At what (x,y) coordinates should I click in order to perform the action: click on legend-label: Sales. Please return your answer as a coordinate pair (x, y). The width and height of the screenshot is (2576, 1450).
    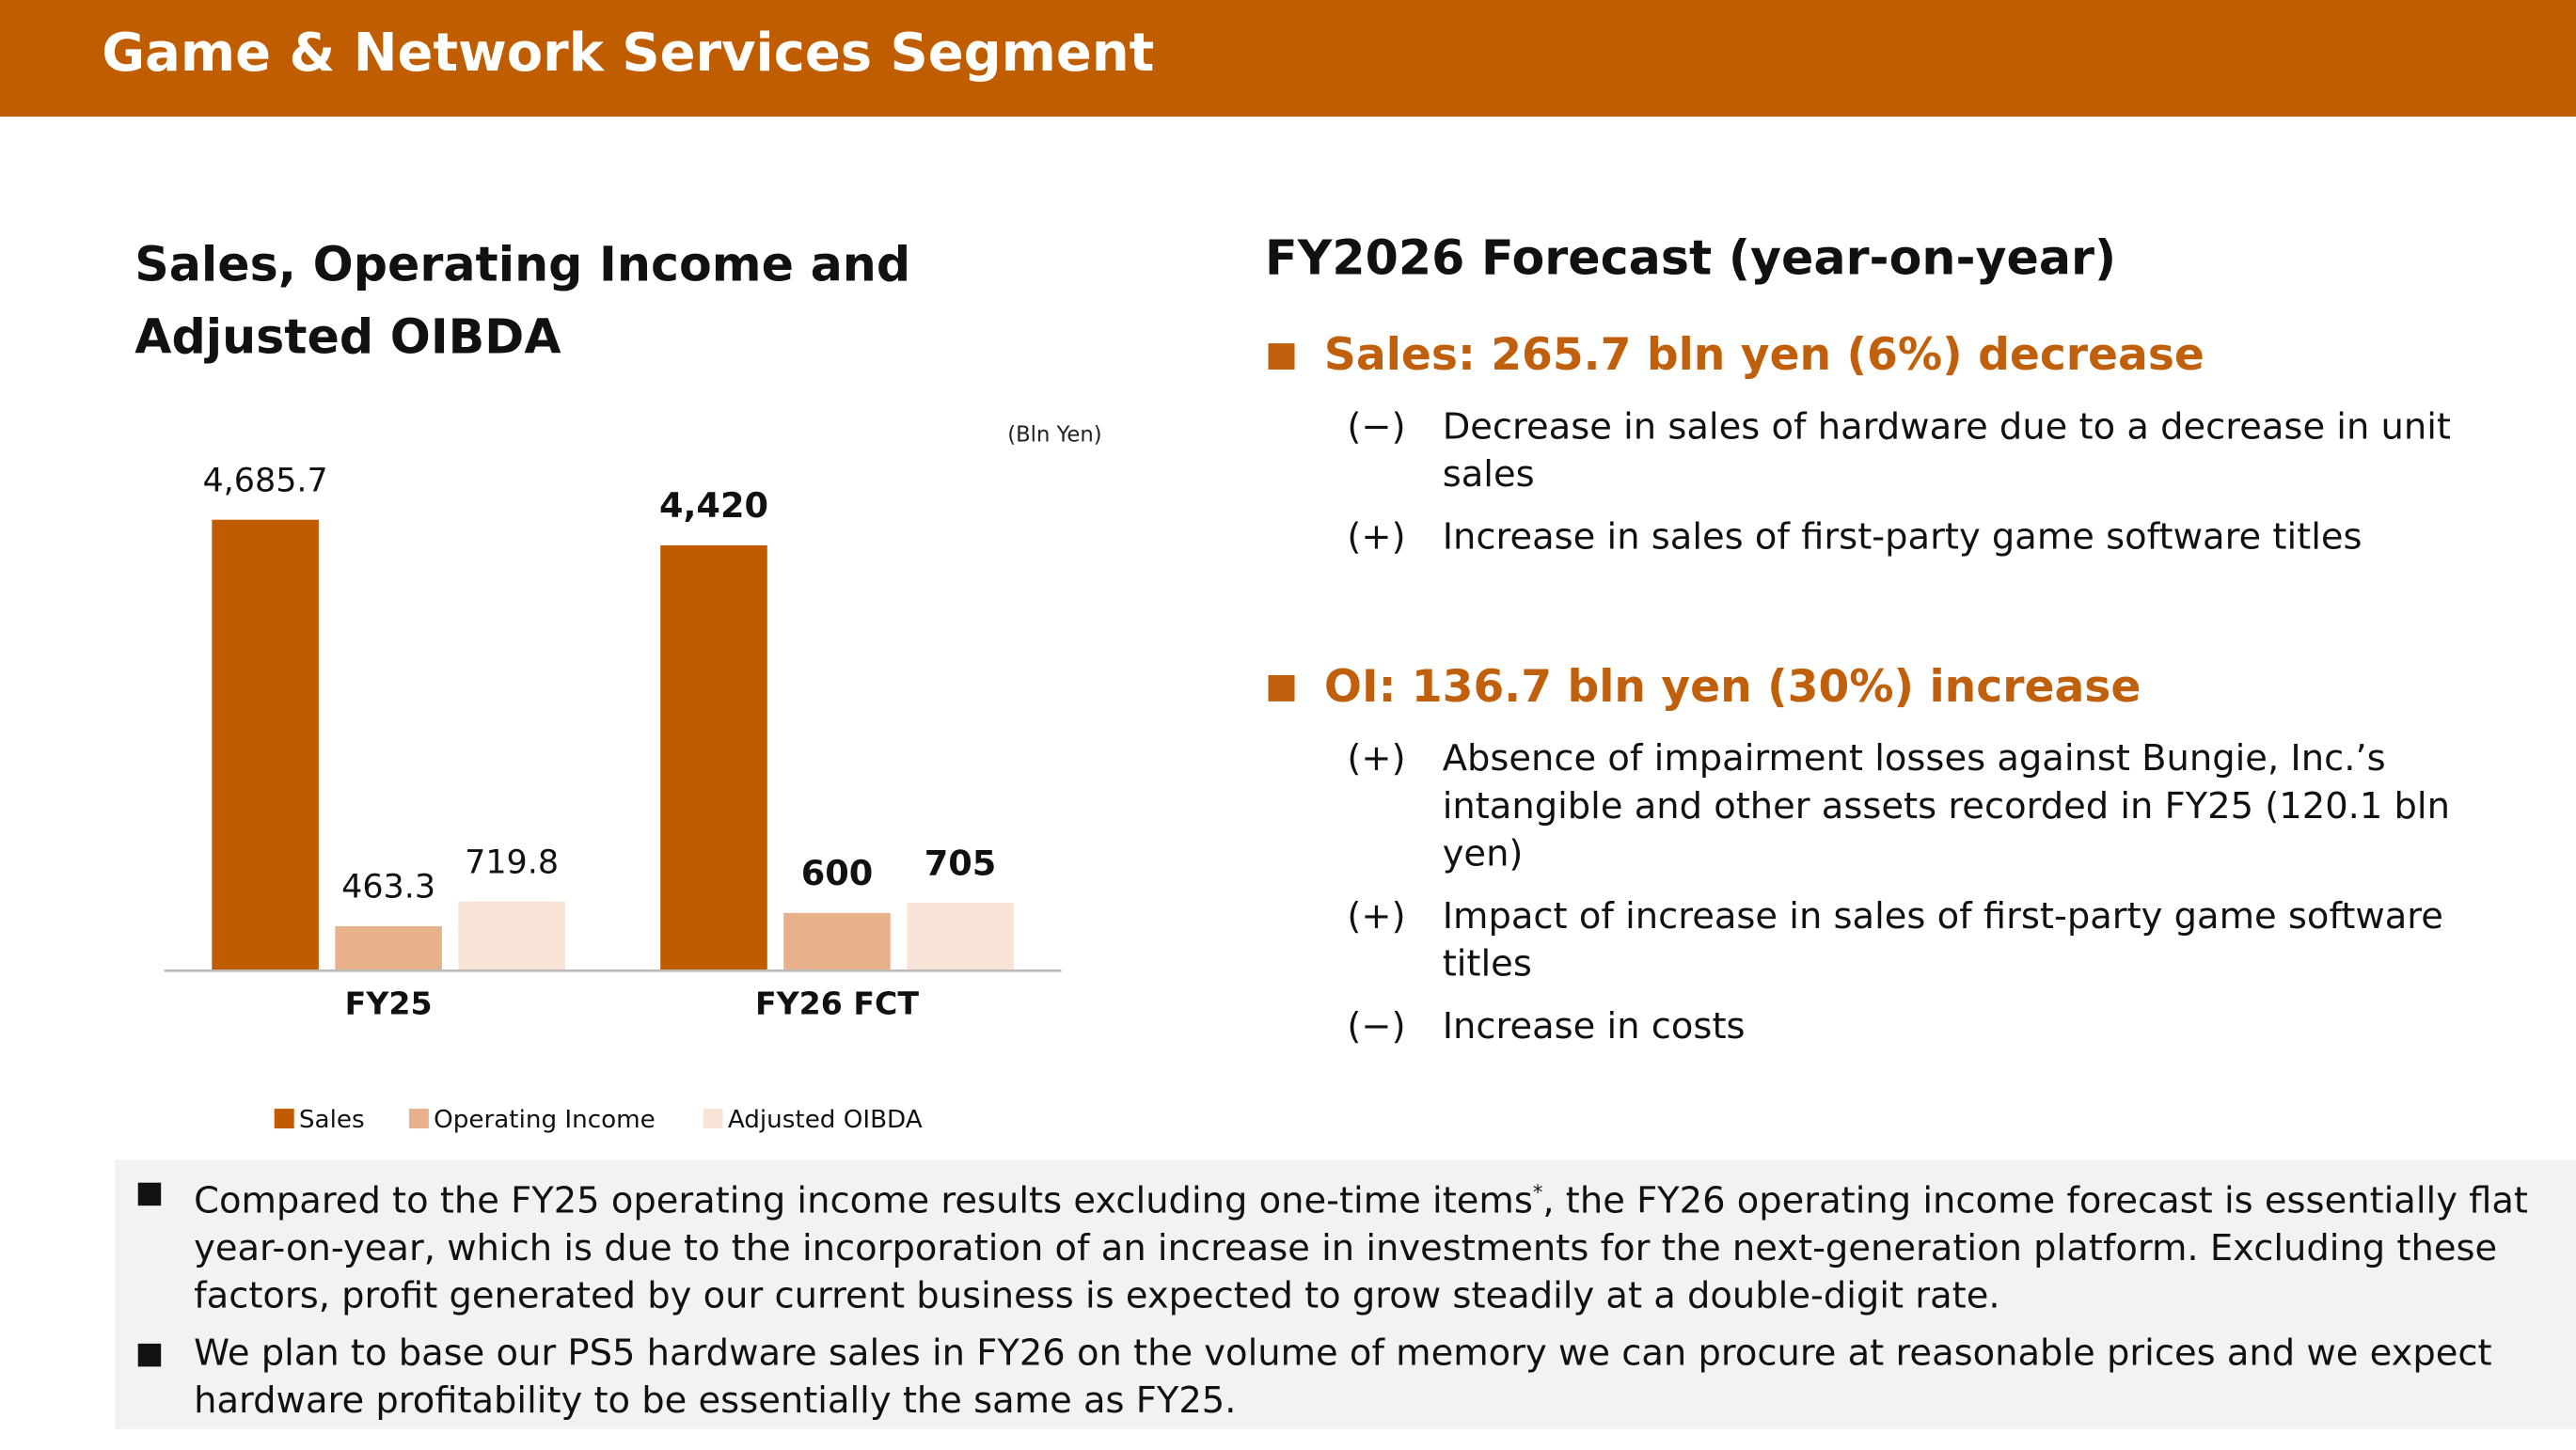
    Looking at the image, I should click on (332, 1120).